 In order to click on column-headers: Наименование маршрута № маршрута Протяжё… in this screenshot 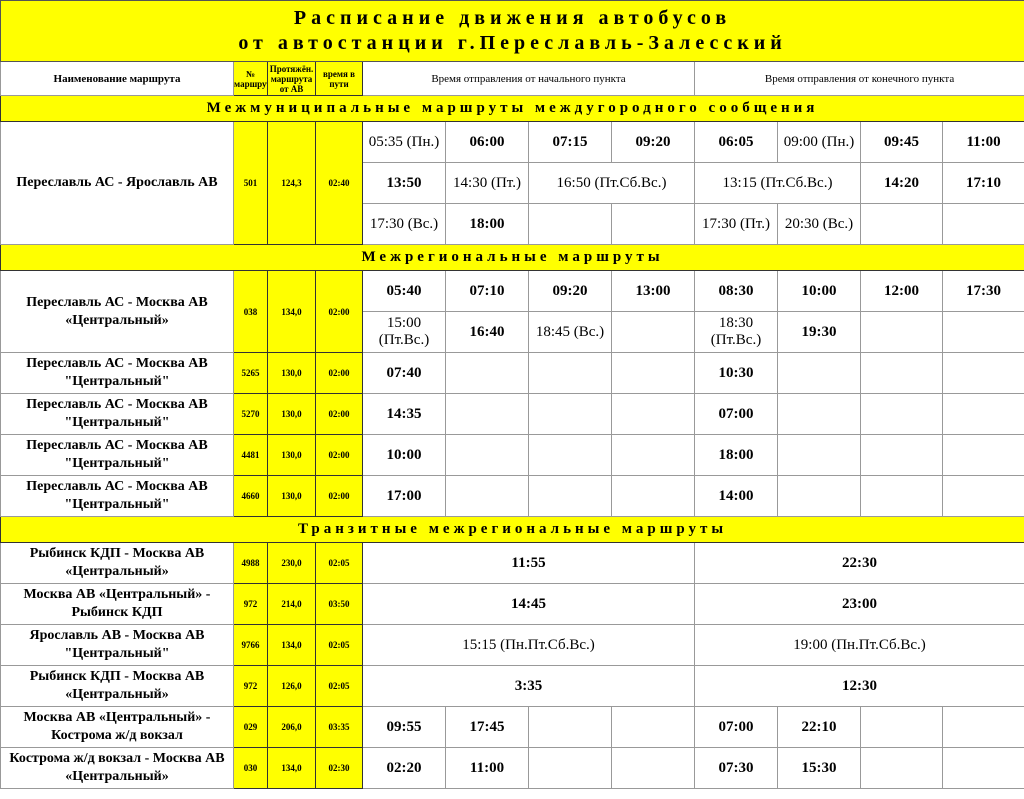, I will do `click(512, 78)`.